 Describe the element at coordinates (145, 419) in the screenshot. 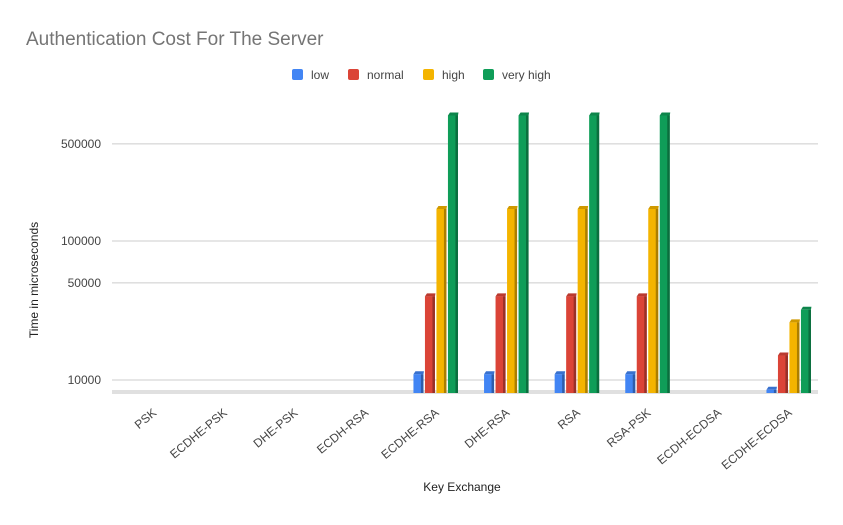

I see `x-tick-label: PSK` at that location.